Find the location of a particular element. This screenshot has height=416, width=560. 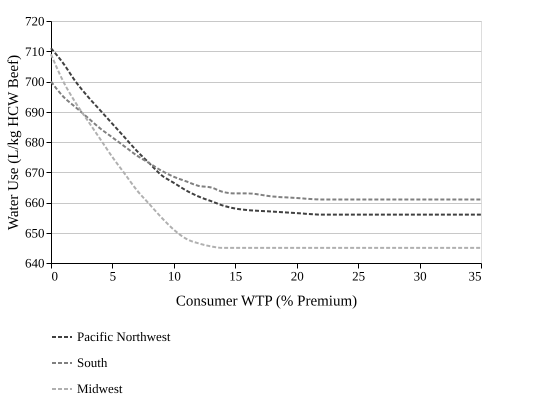

x-tick-label: 20 is located at coordinates (297, 276).